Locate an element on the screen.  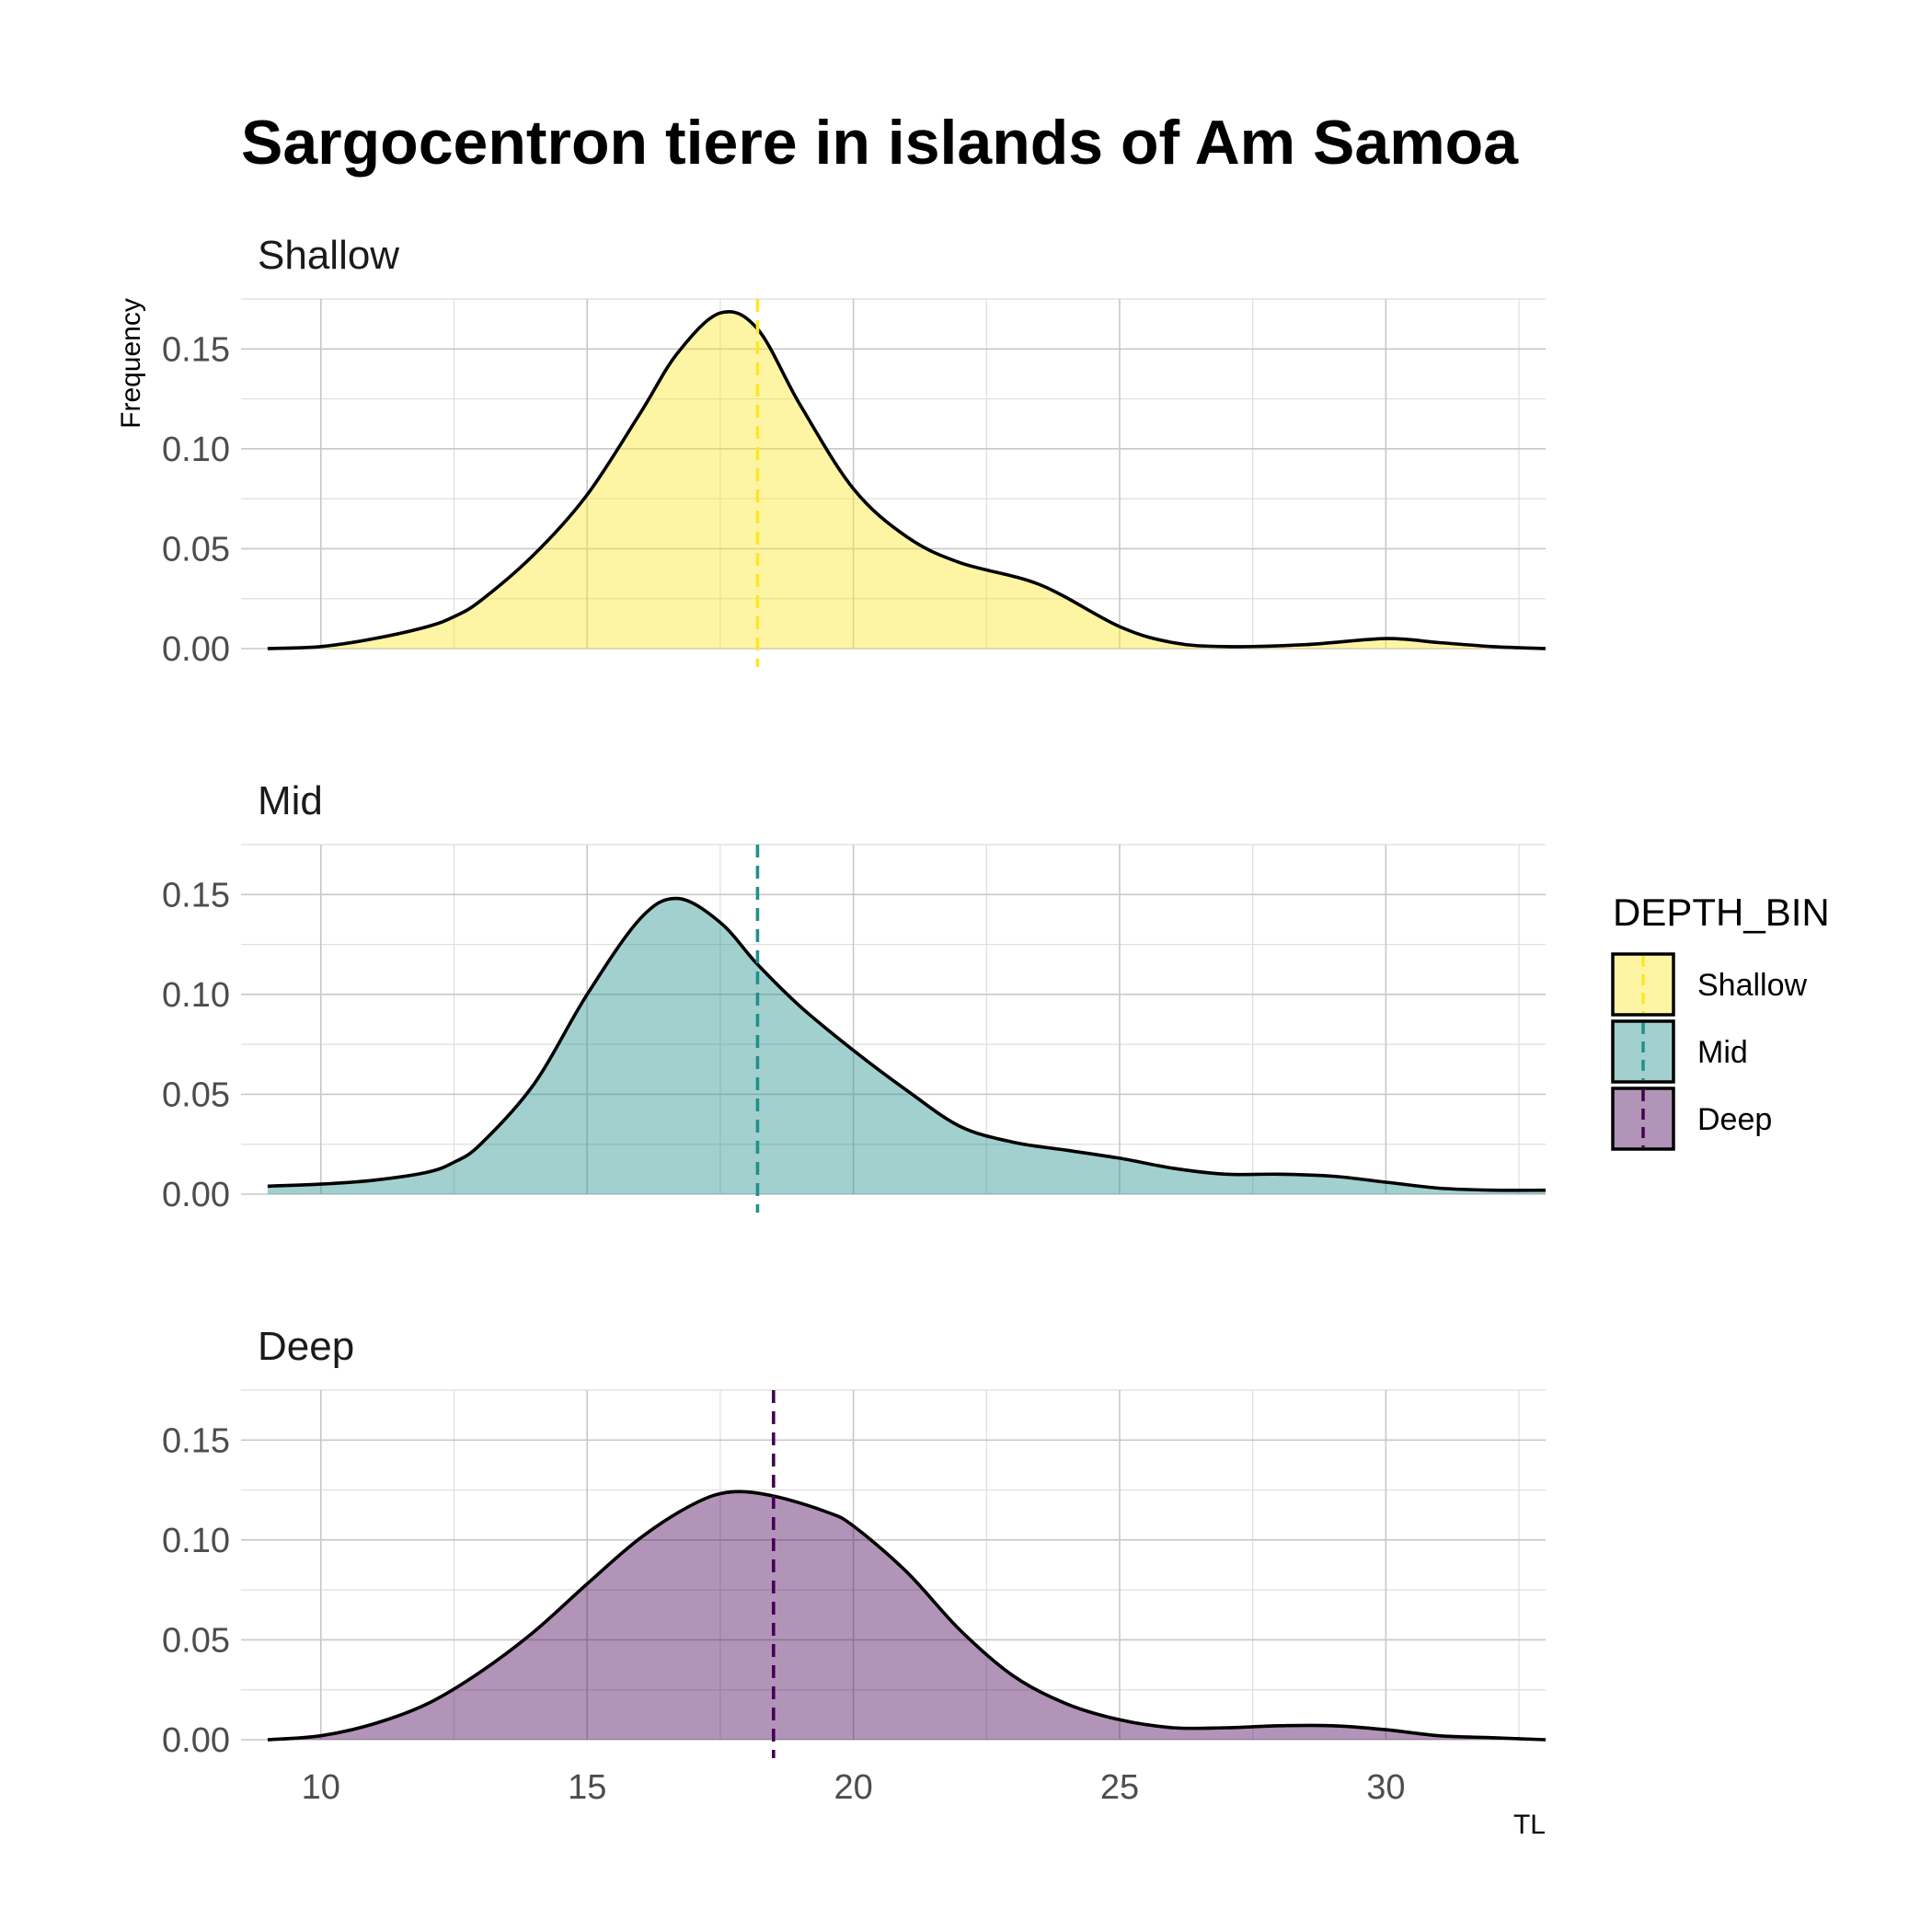
legend-label-shallow: Shallow is located at coordinates (1752, 985).